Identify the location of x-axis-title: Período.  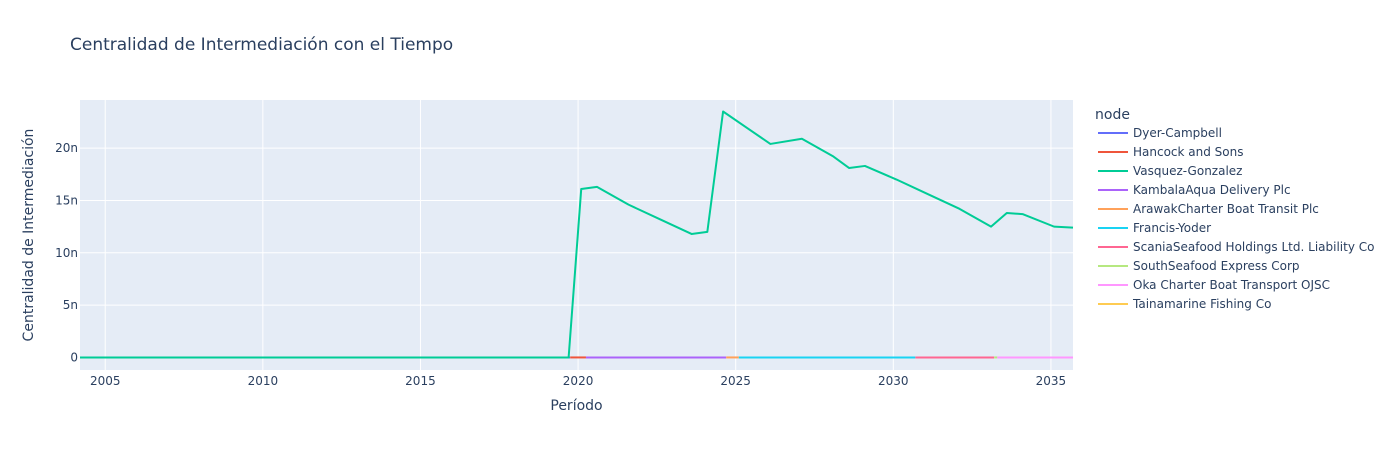
(576, 406).